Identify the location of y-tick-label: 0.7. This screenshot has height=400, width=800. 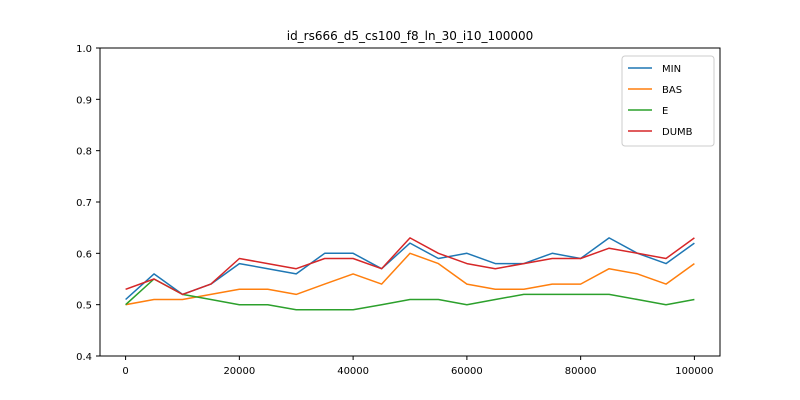
(84, 203).